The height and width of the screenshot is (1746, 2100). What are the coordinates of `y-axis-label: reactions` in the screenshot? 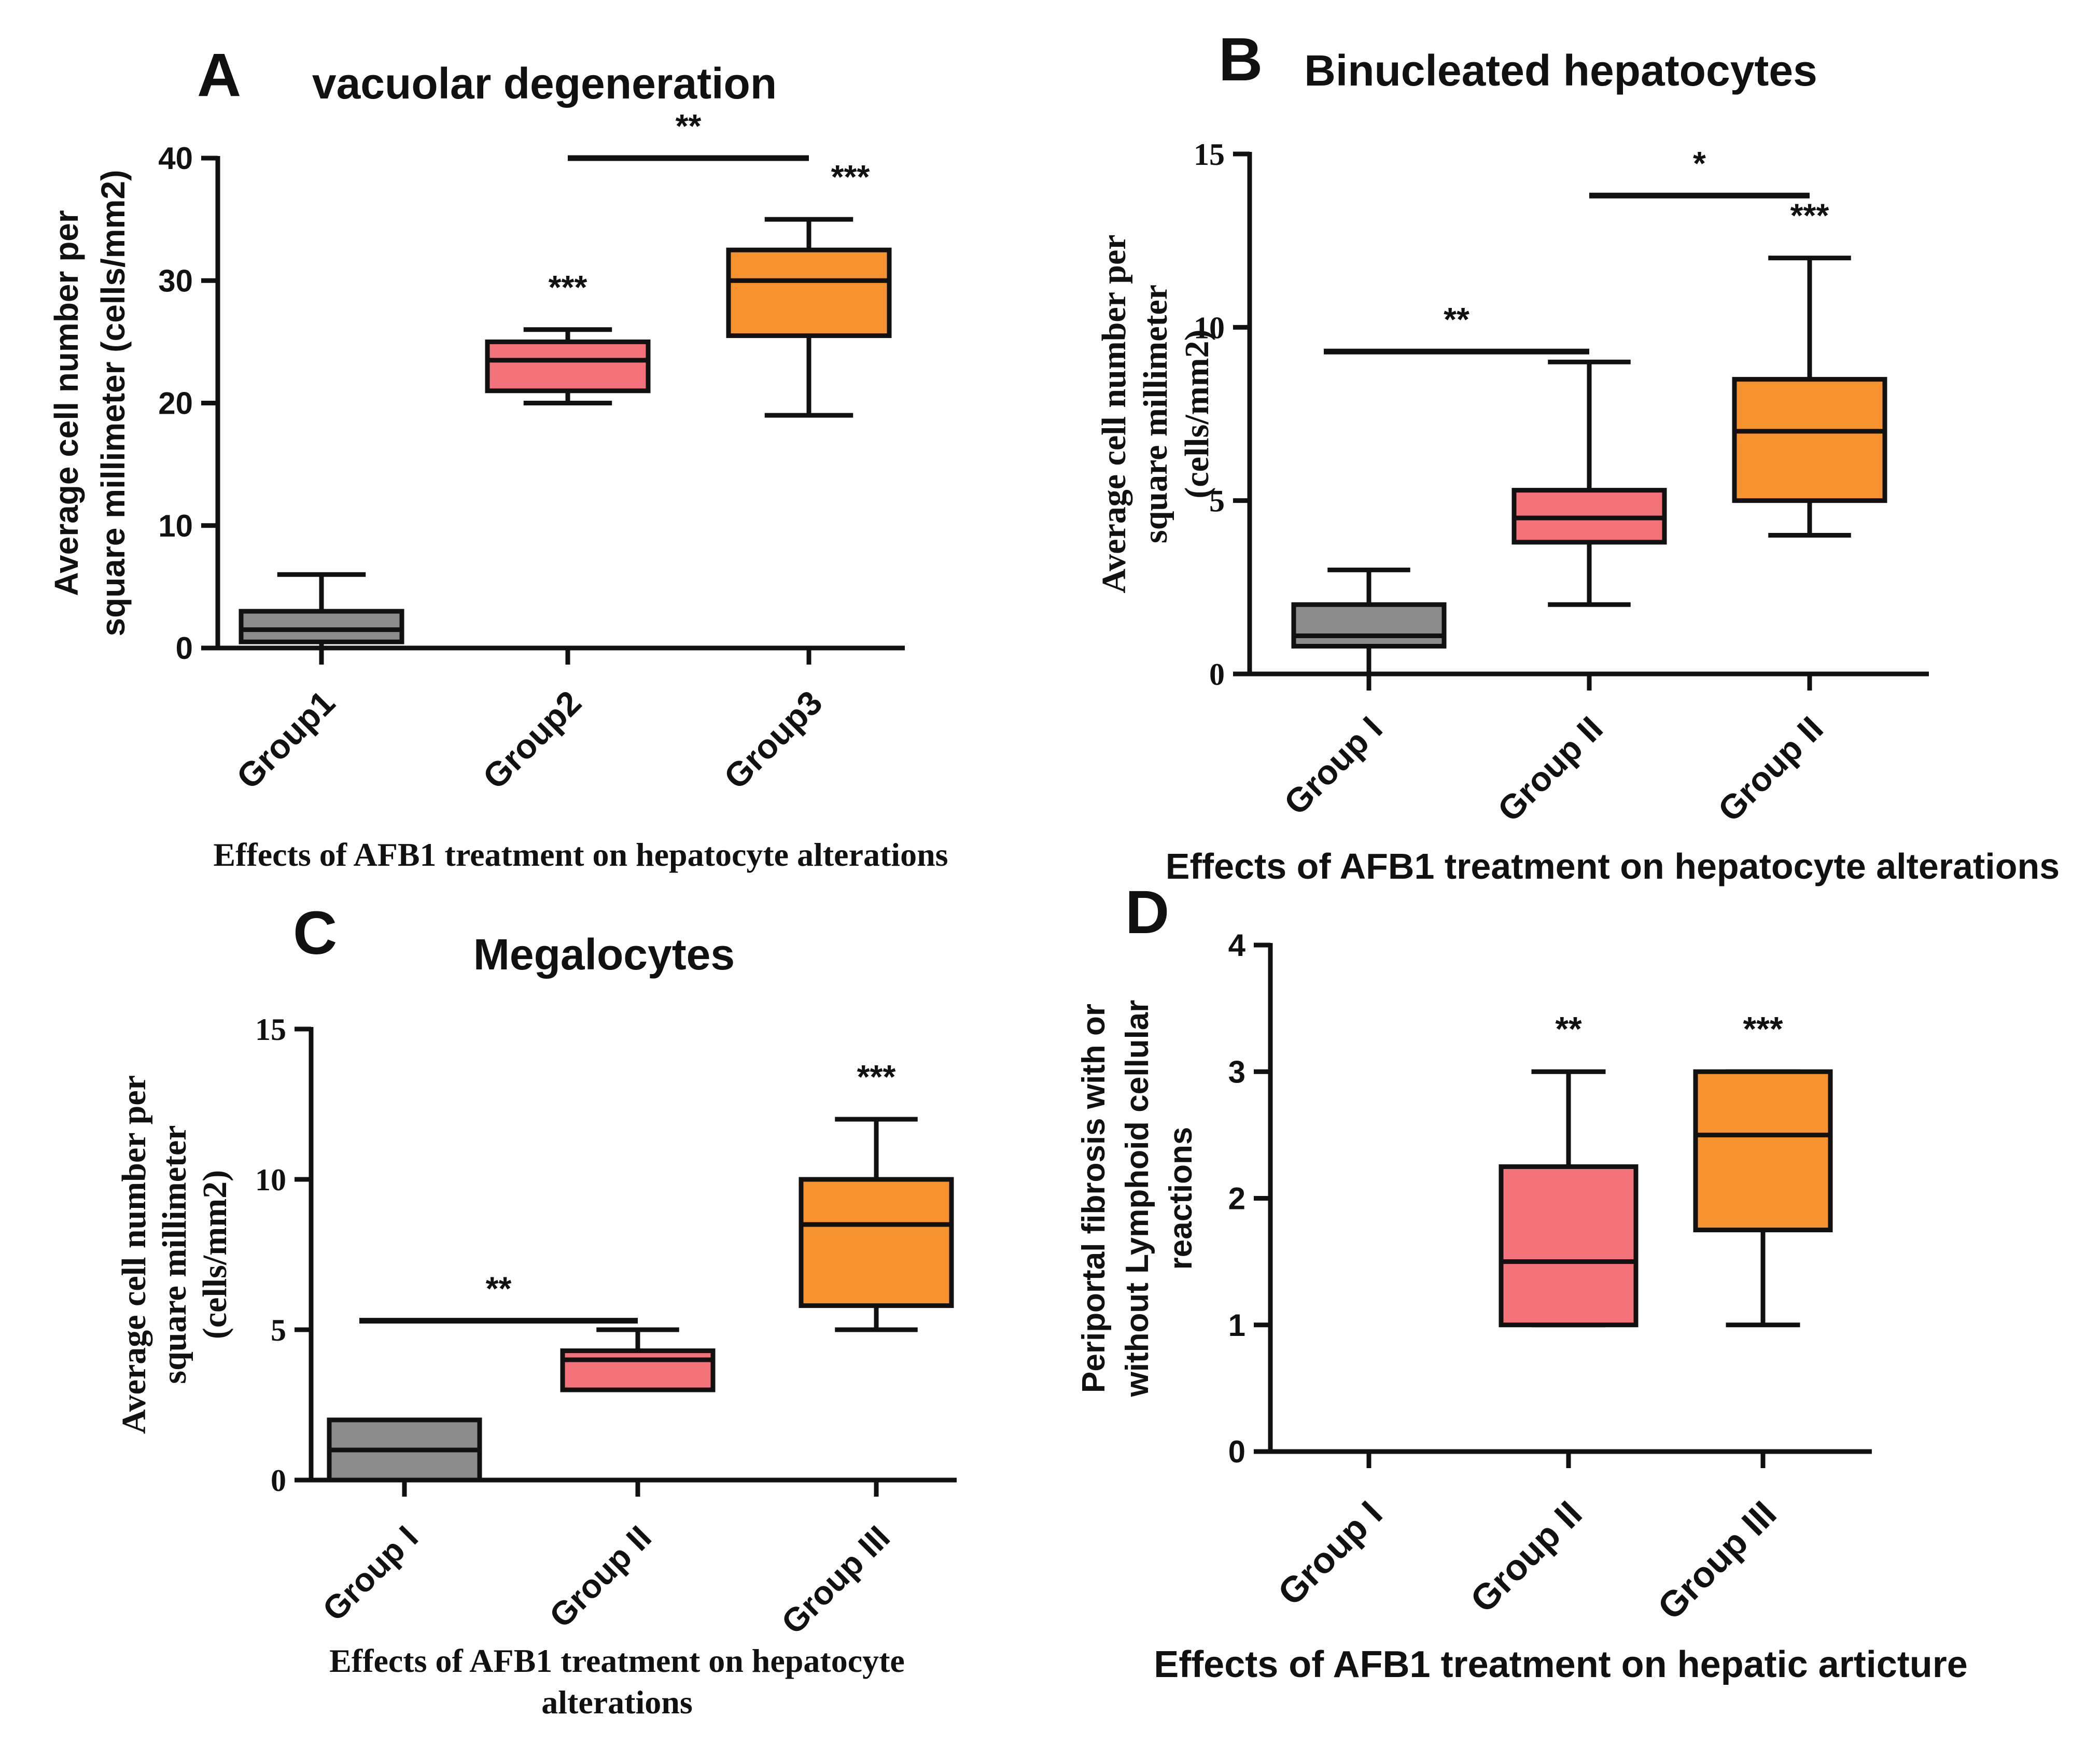 It's located at (1181, 1198).